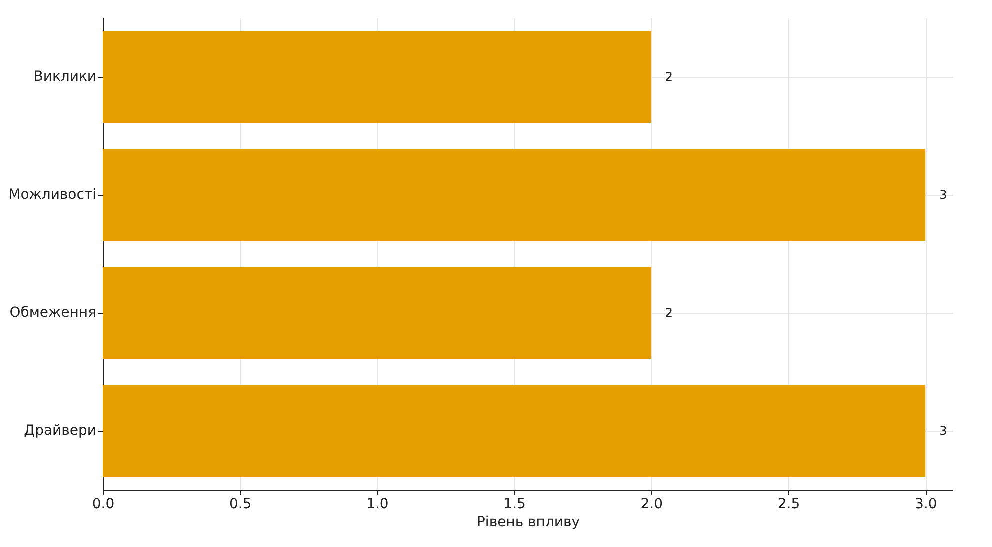 The image size is (992, 547). What do you see at coordinates (652, 504) in the screenshot?
I see `x-tick-label: 2.0` at bounding box center [652, 504].